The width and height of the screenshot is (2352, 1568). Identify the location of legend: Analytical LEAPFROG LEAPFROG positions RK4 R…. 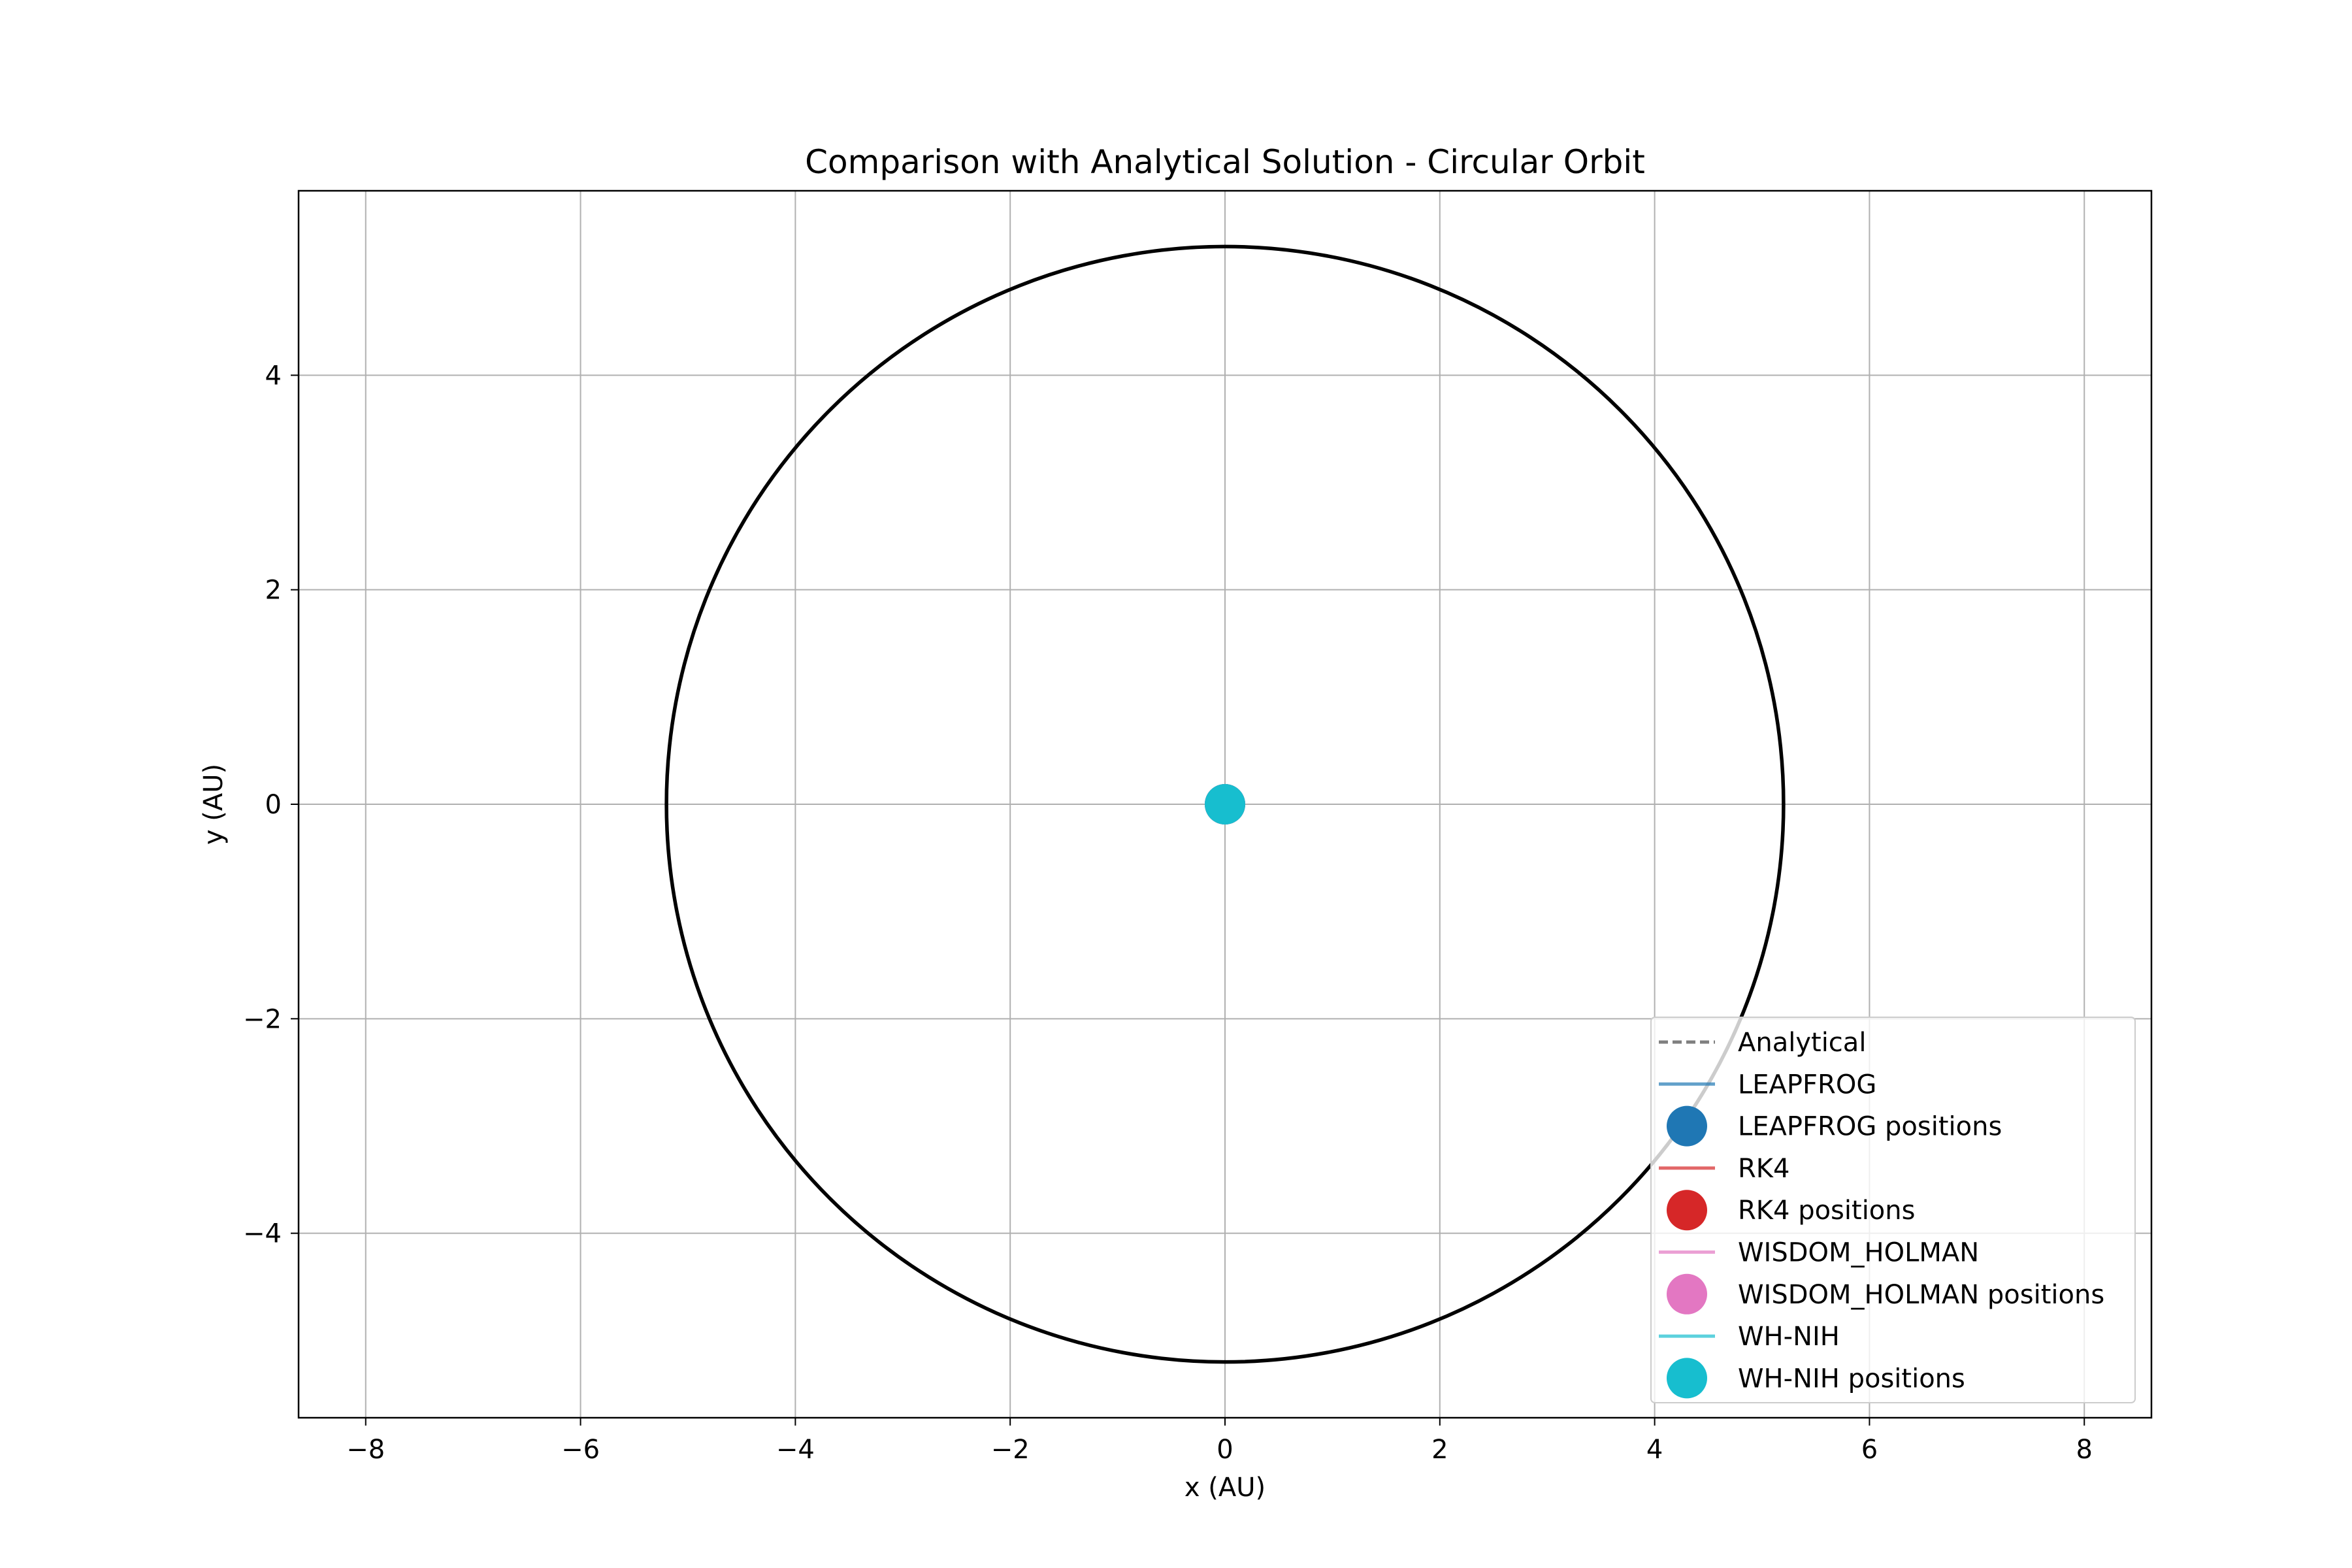
(1893, 1210).